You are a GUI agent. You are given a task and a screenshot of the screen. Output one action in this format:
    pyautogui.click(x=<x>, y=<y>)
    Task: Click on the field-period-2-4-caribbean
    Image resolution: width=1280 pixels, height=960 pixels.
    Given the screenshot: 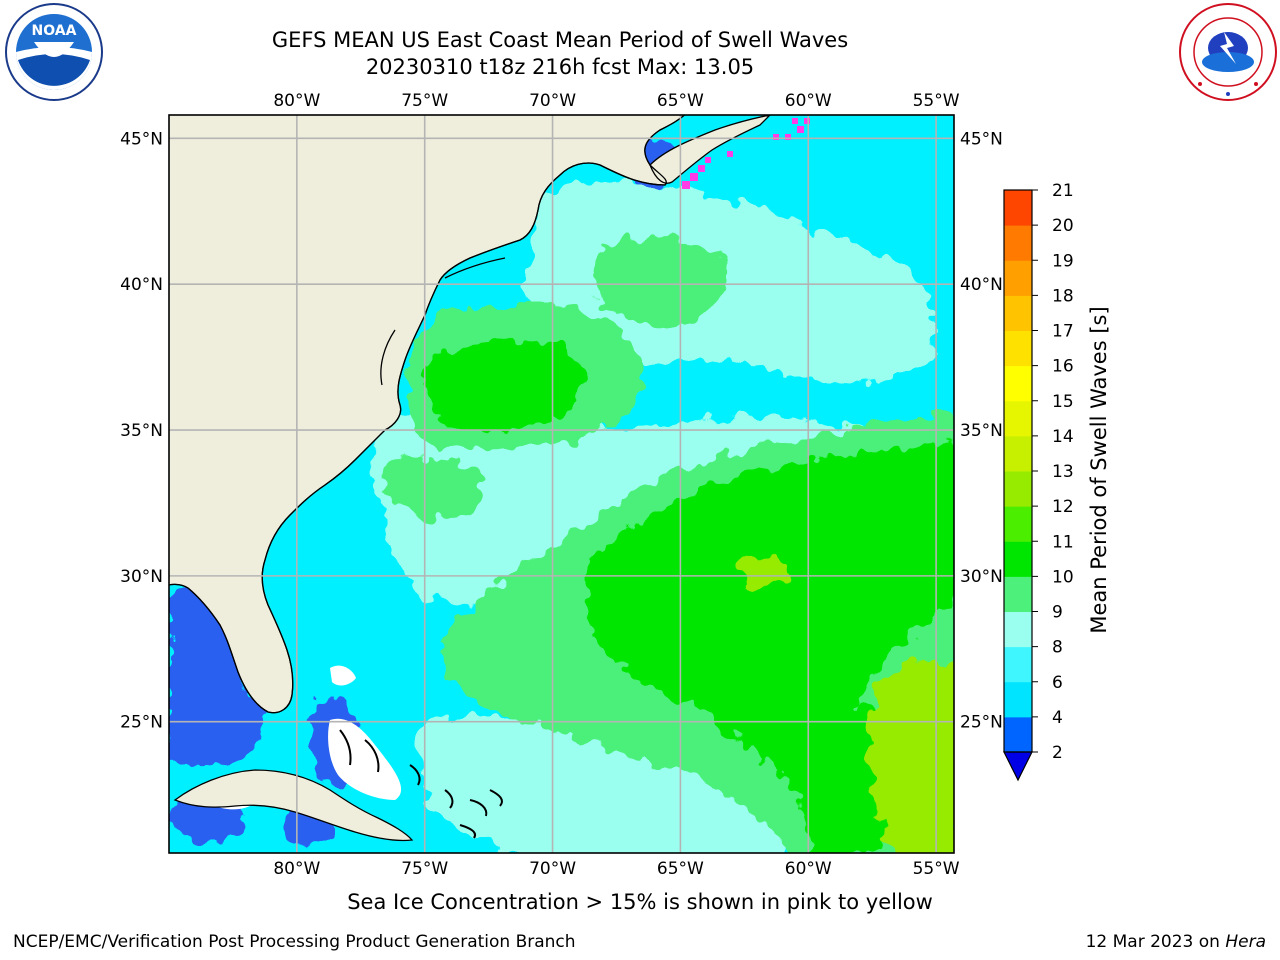 What is the action you would take?
    pyautogui.click(x=209, y=820)
    